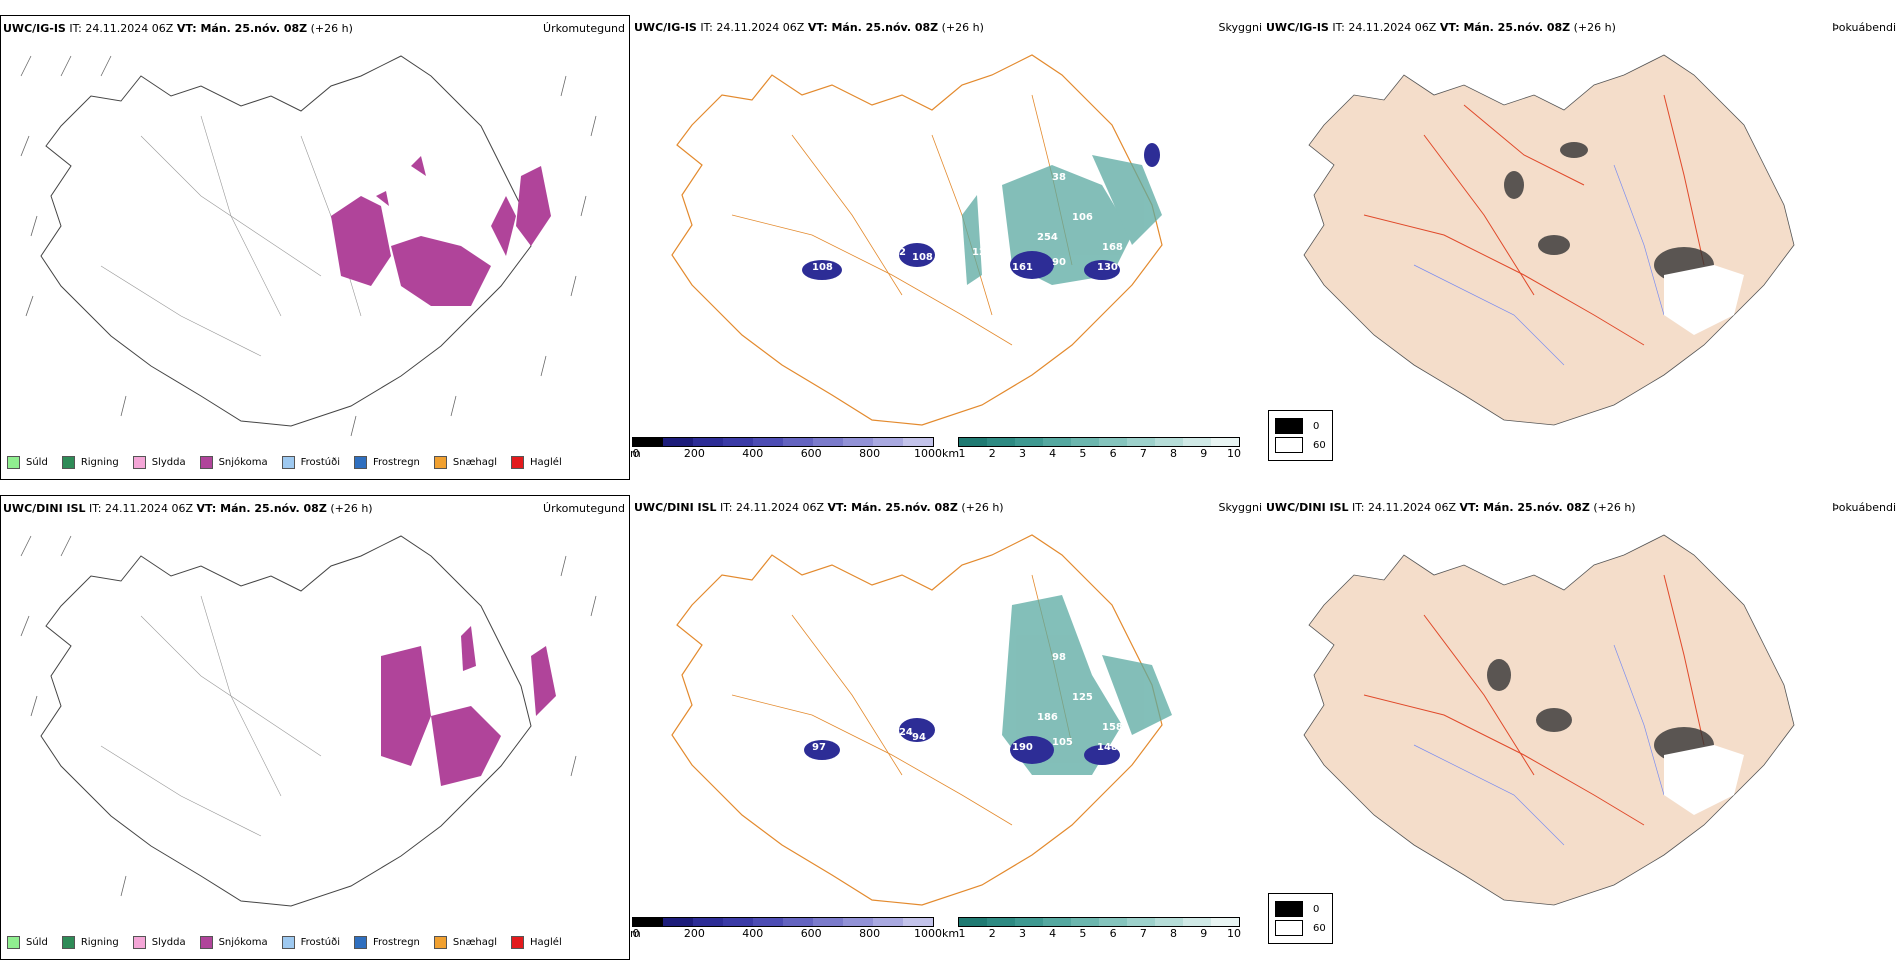 The height and width of the screenshot is (961, 1900). What do you see at coordinates (919, 737) in the screenshot?
I see `visibility-value-label: 94` at bounding box center [919, 737].